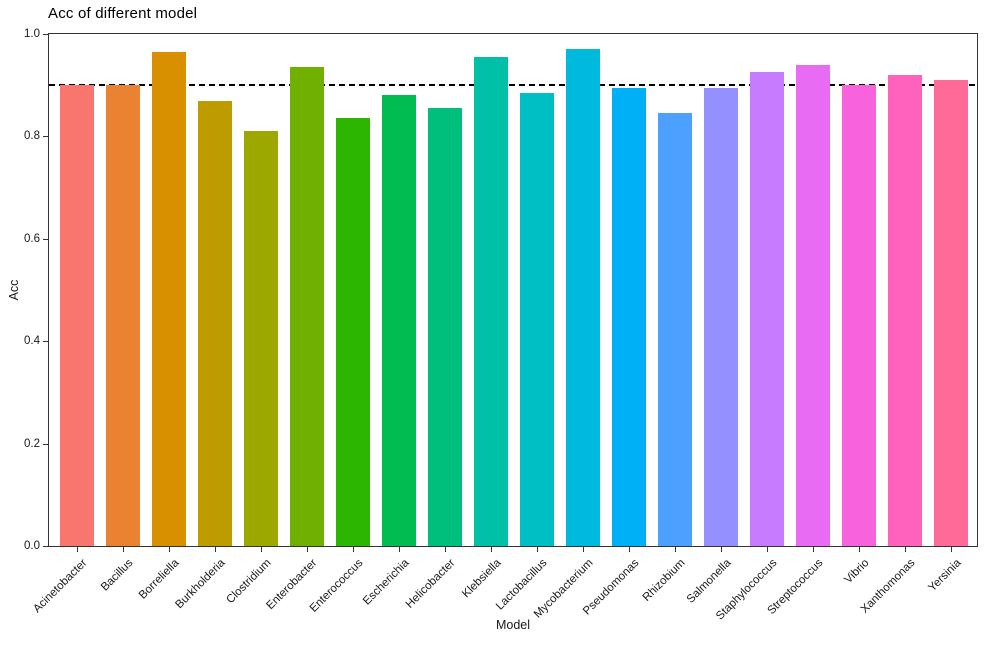 The width and height of the screenshot is (985, 650). Describe the element at coordinates (32, 341) in the screenshot. I see `y-tick-label: 0.4` at that location.